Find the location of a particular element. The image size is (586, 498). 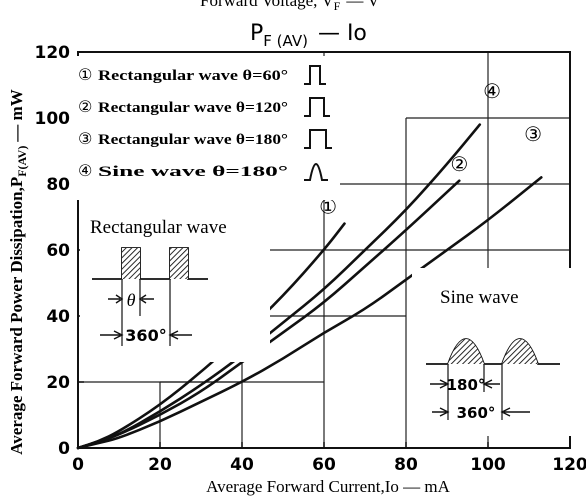

sine-wave-inset: Sine wave 180° 360° is located at coordinates (494, 352).